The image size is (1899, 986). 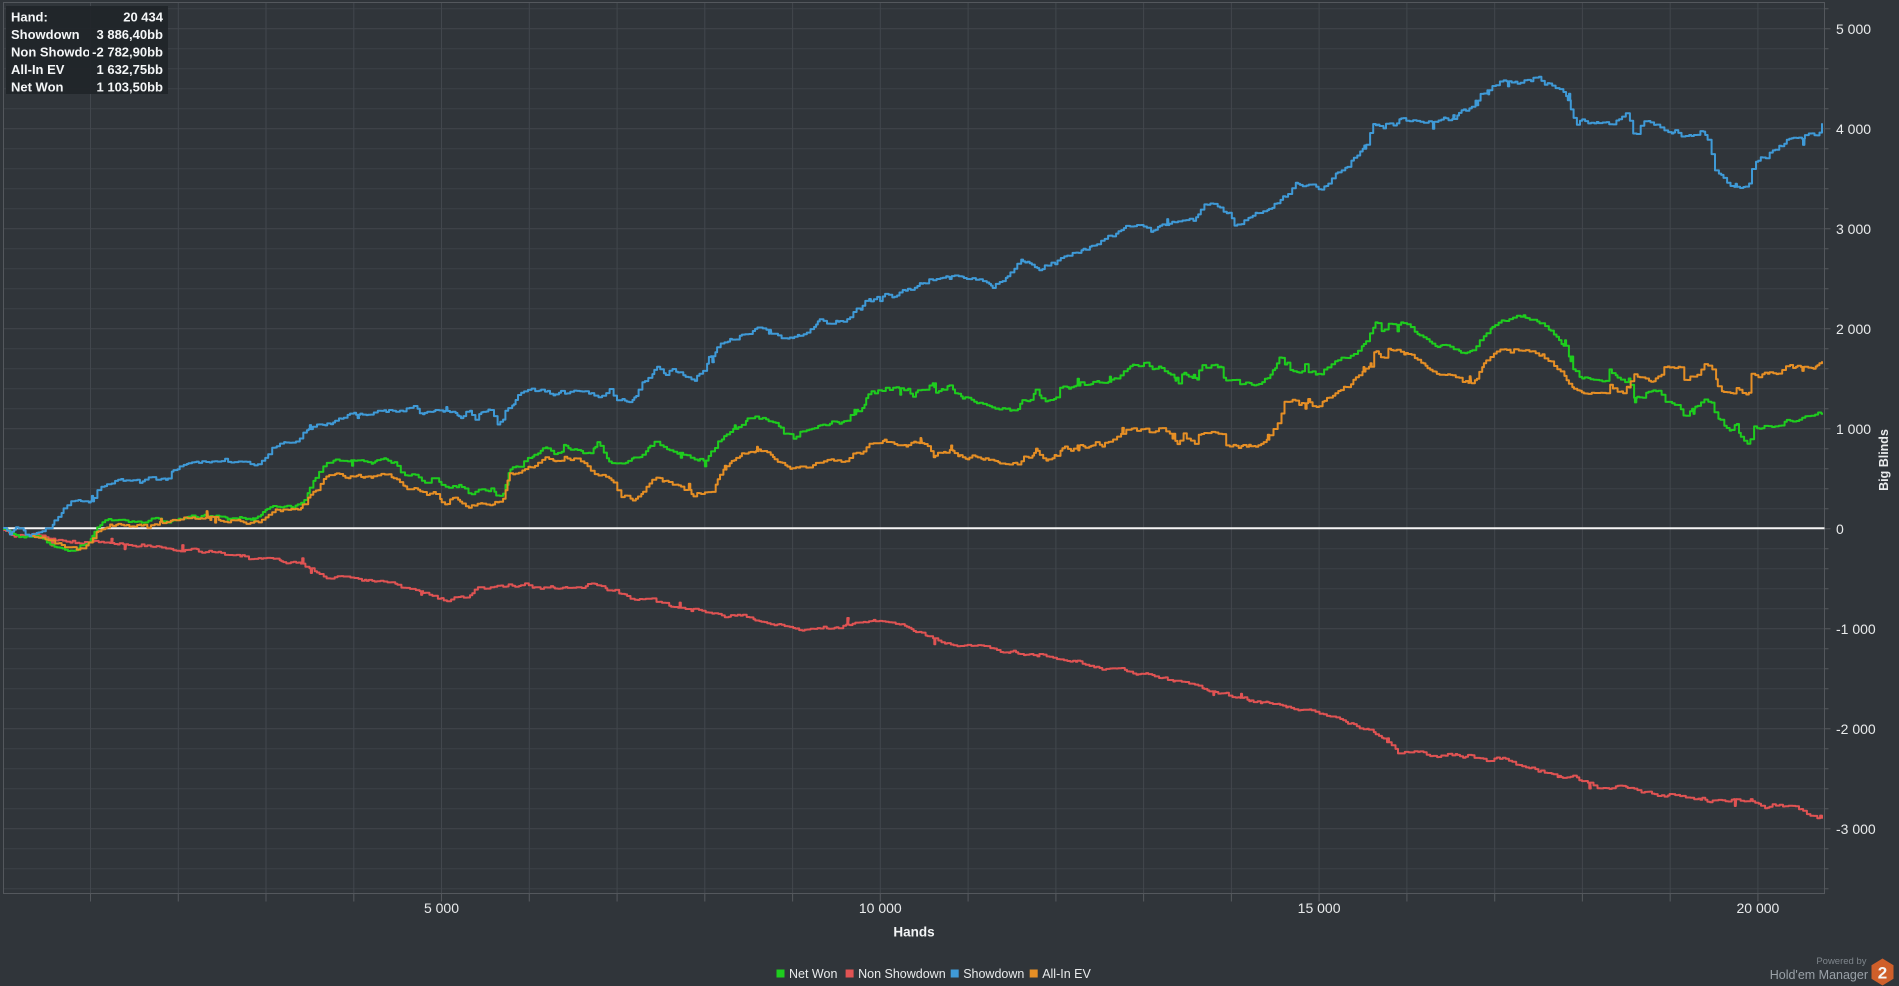 I want to click on svg-text: 15 000, so click(x=1319, y=908).